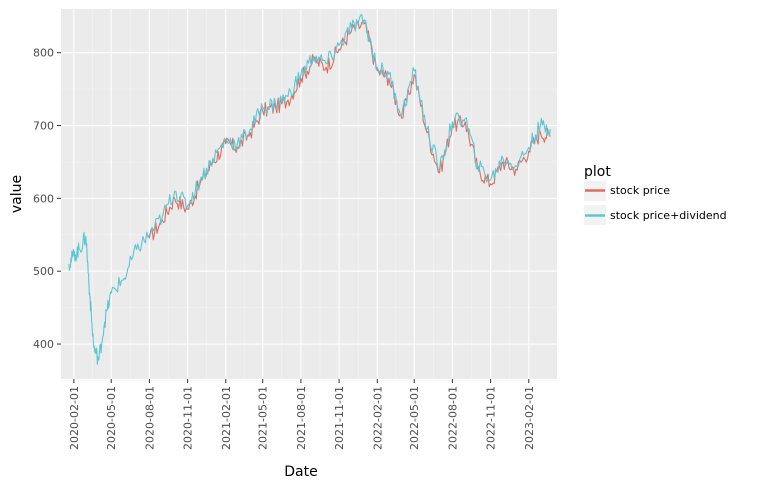  I want to click on x-tick-label: 2020-11-01, so click(188, 418).